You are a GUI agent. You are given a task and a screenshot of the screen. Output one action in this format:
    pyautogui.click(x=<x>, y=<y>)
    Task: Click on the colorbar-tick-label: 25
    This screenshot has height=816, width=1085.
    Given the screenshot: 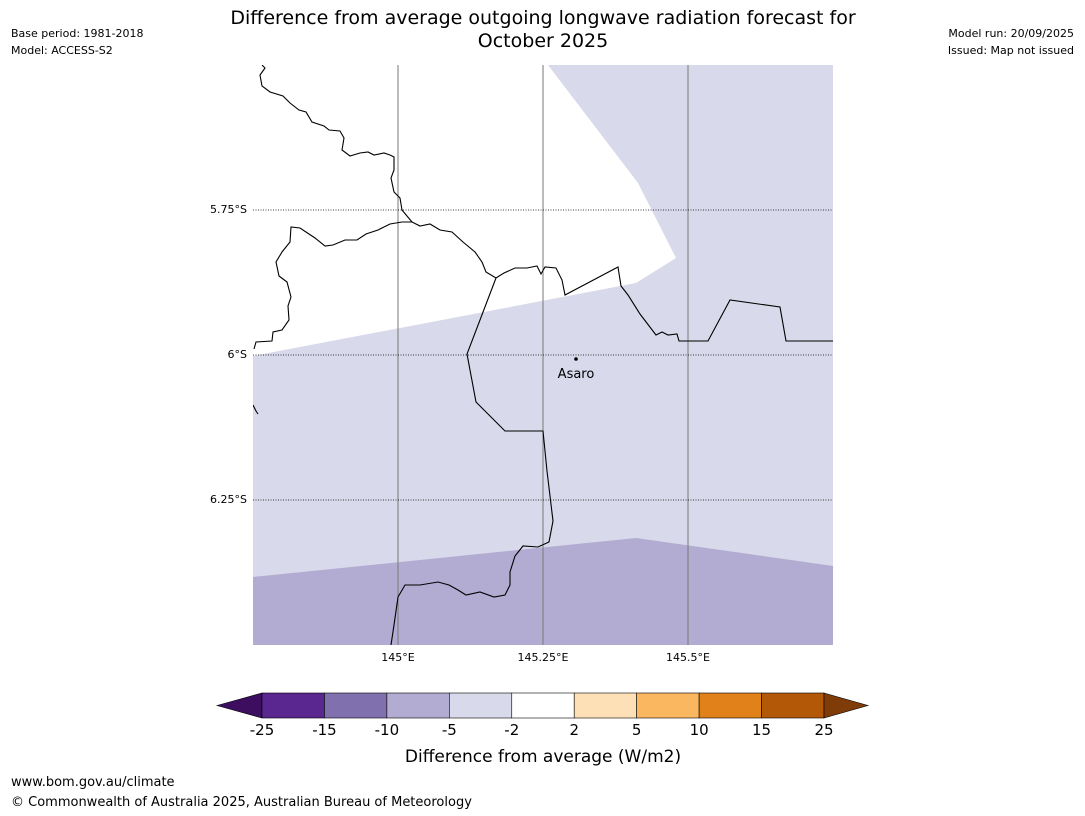 What is the action you would take?
    pyautogui.click(x=823, y=730)
    